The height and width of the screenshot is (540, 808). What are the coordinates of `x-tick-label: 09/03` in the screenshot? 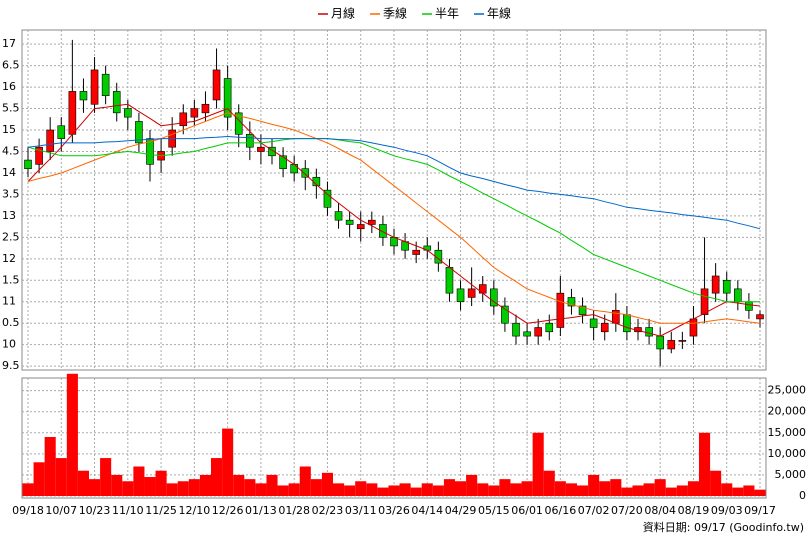 It's located at (727, 510).